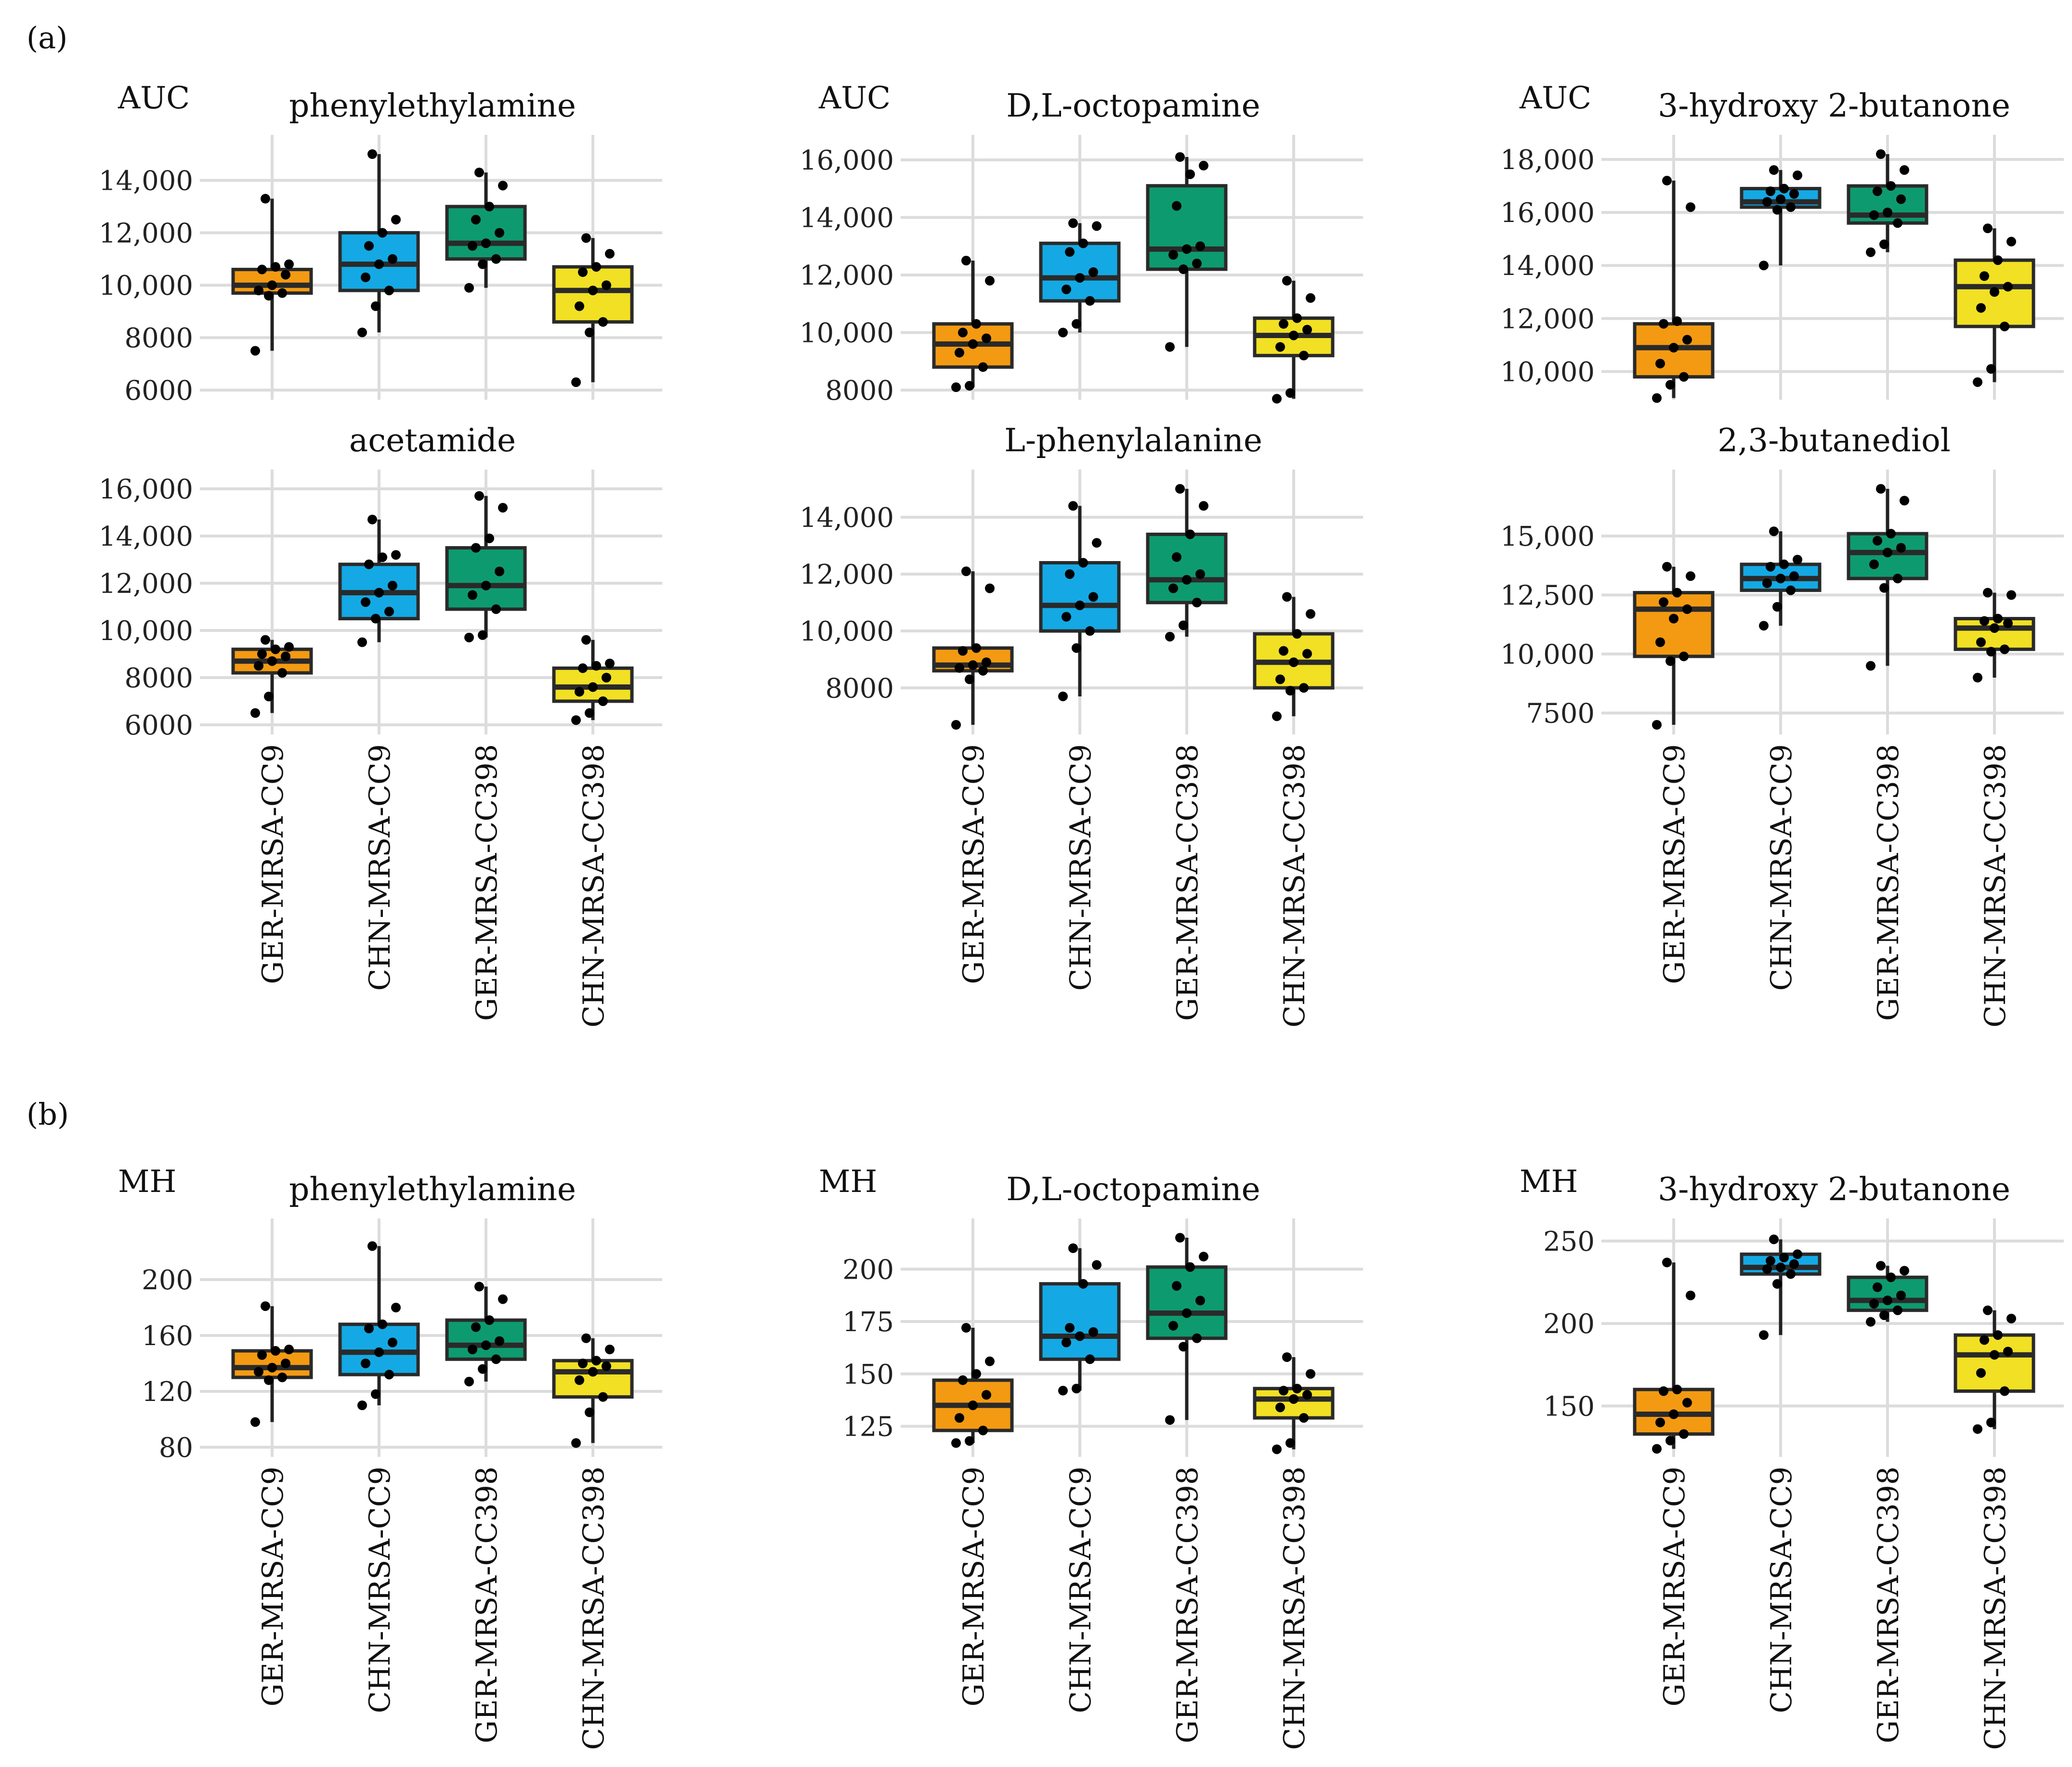 The image size is (2072, 1767). Describe the element at coordinates (859, 689) in the screenshot. I see `y-tick-label: 8000` at that location.